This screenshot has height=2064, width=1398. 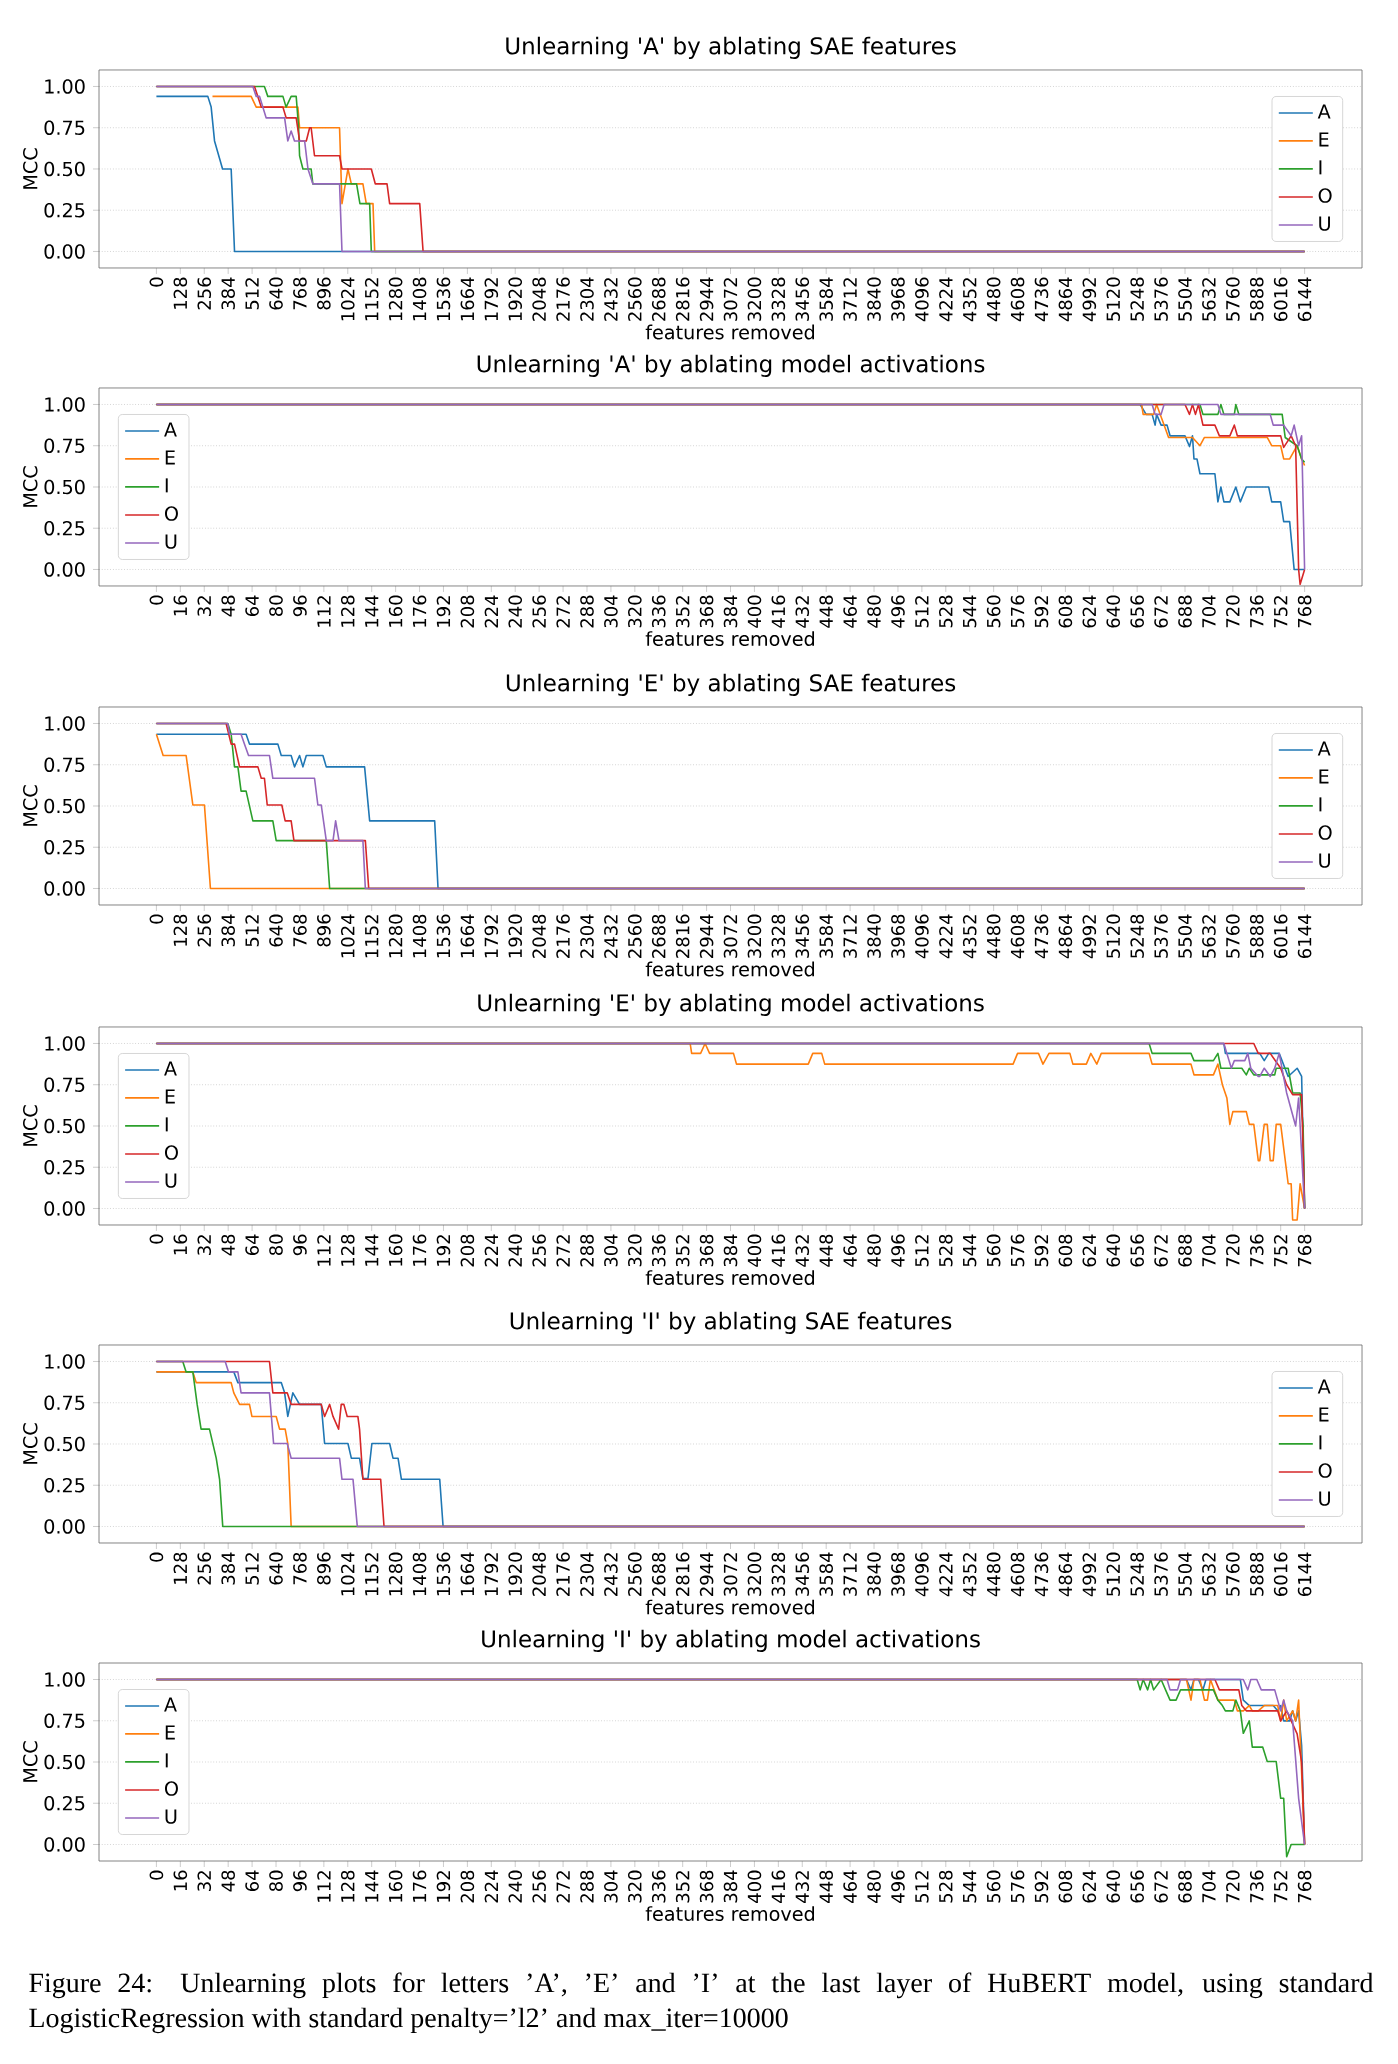 I want to click on x-tick-label: 3584, so click(x=826, y=299).